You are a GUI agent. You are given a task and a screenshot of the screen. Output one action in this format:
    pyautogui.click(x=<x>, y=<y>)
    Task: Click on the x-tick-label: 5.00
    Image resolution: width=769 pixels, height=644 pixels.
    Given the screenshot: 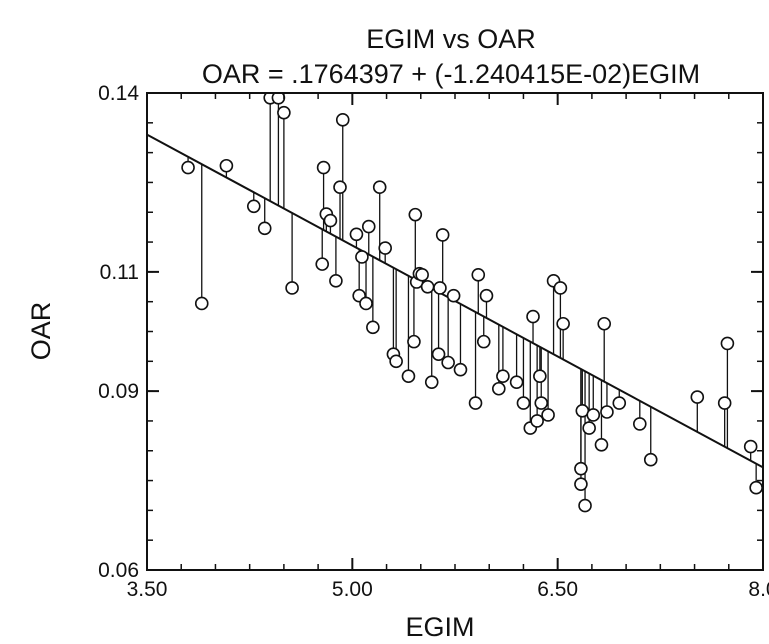 What is the action you would take?
    pyautogui.click(x=352, y=589)
    